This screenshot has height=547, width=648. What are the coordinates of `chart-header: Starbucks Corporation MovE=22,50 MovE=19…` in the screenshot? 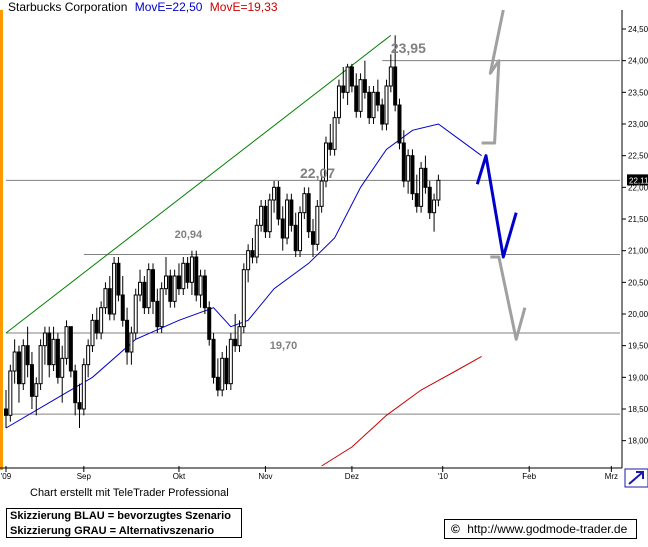 It's located at (145, 7).